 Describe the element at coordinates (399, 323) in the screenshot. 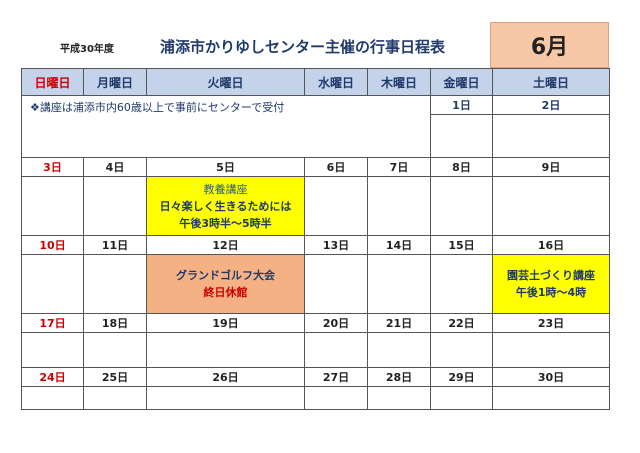

I see `date-cell: 21日` at that location.